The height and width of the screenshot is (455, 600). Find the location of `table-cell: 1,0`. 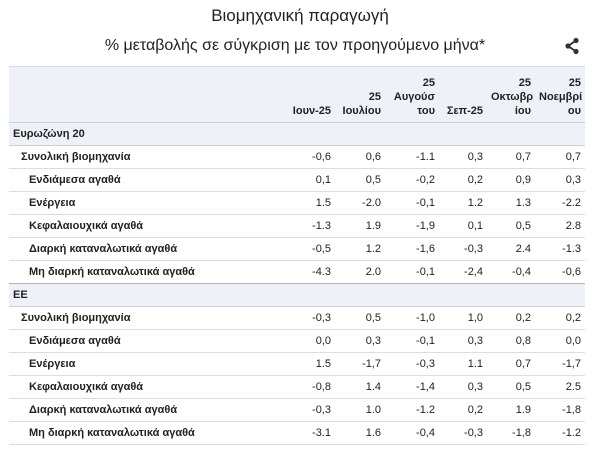

table-cell: 1,0 is located at coordinates (463, 318).